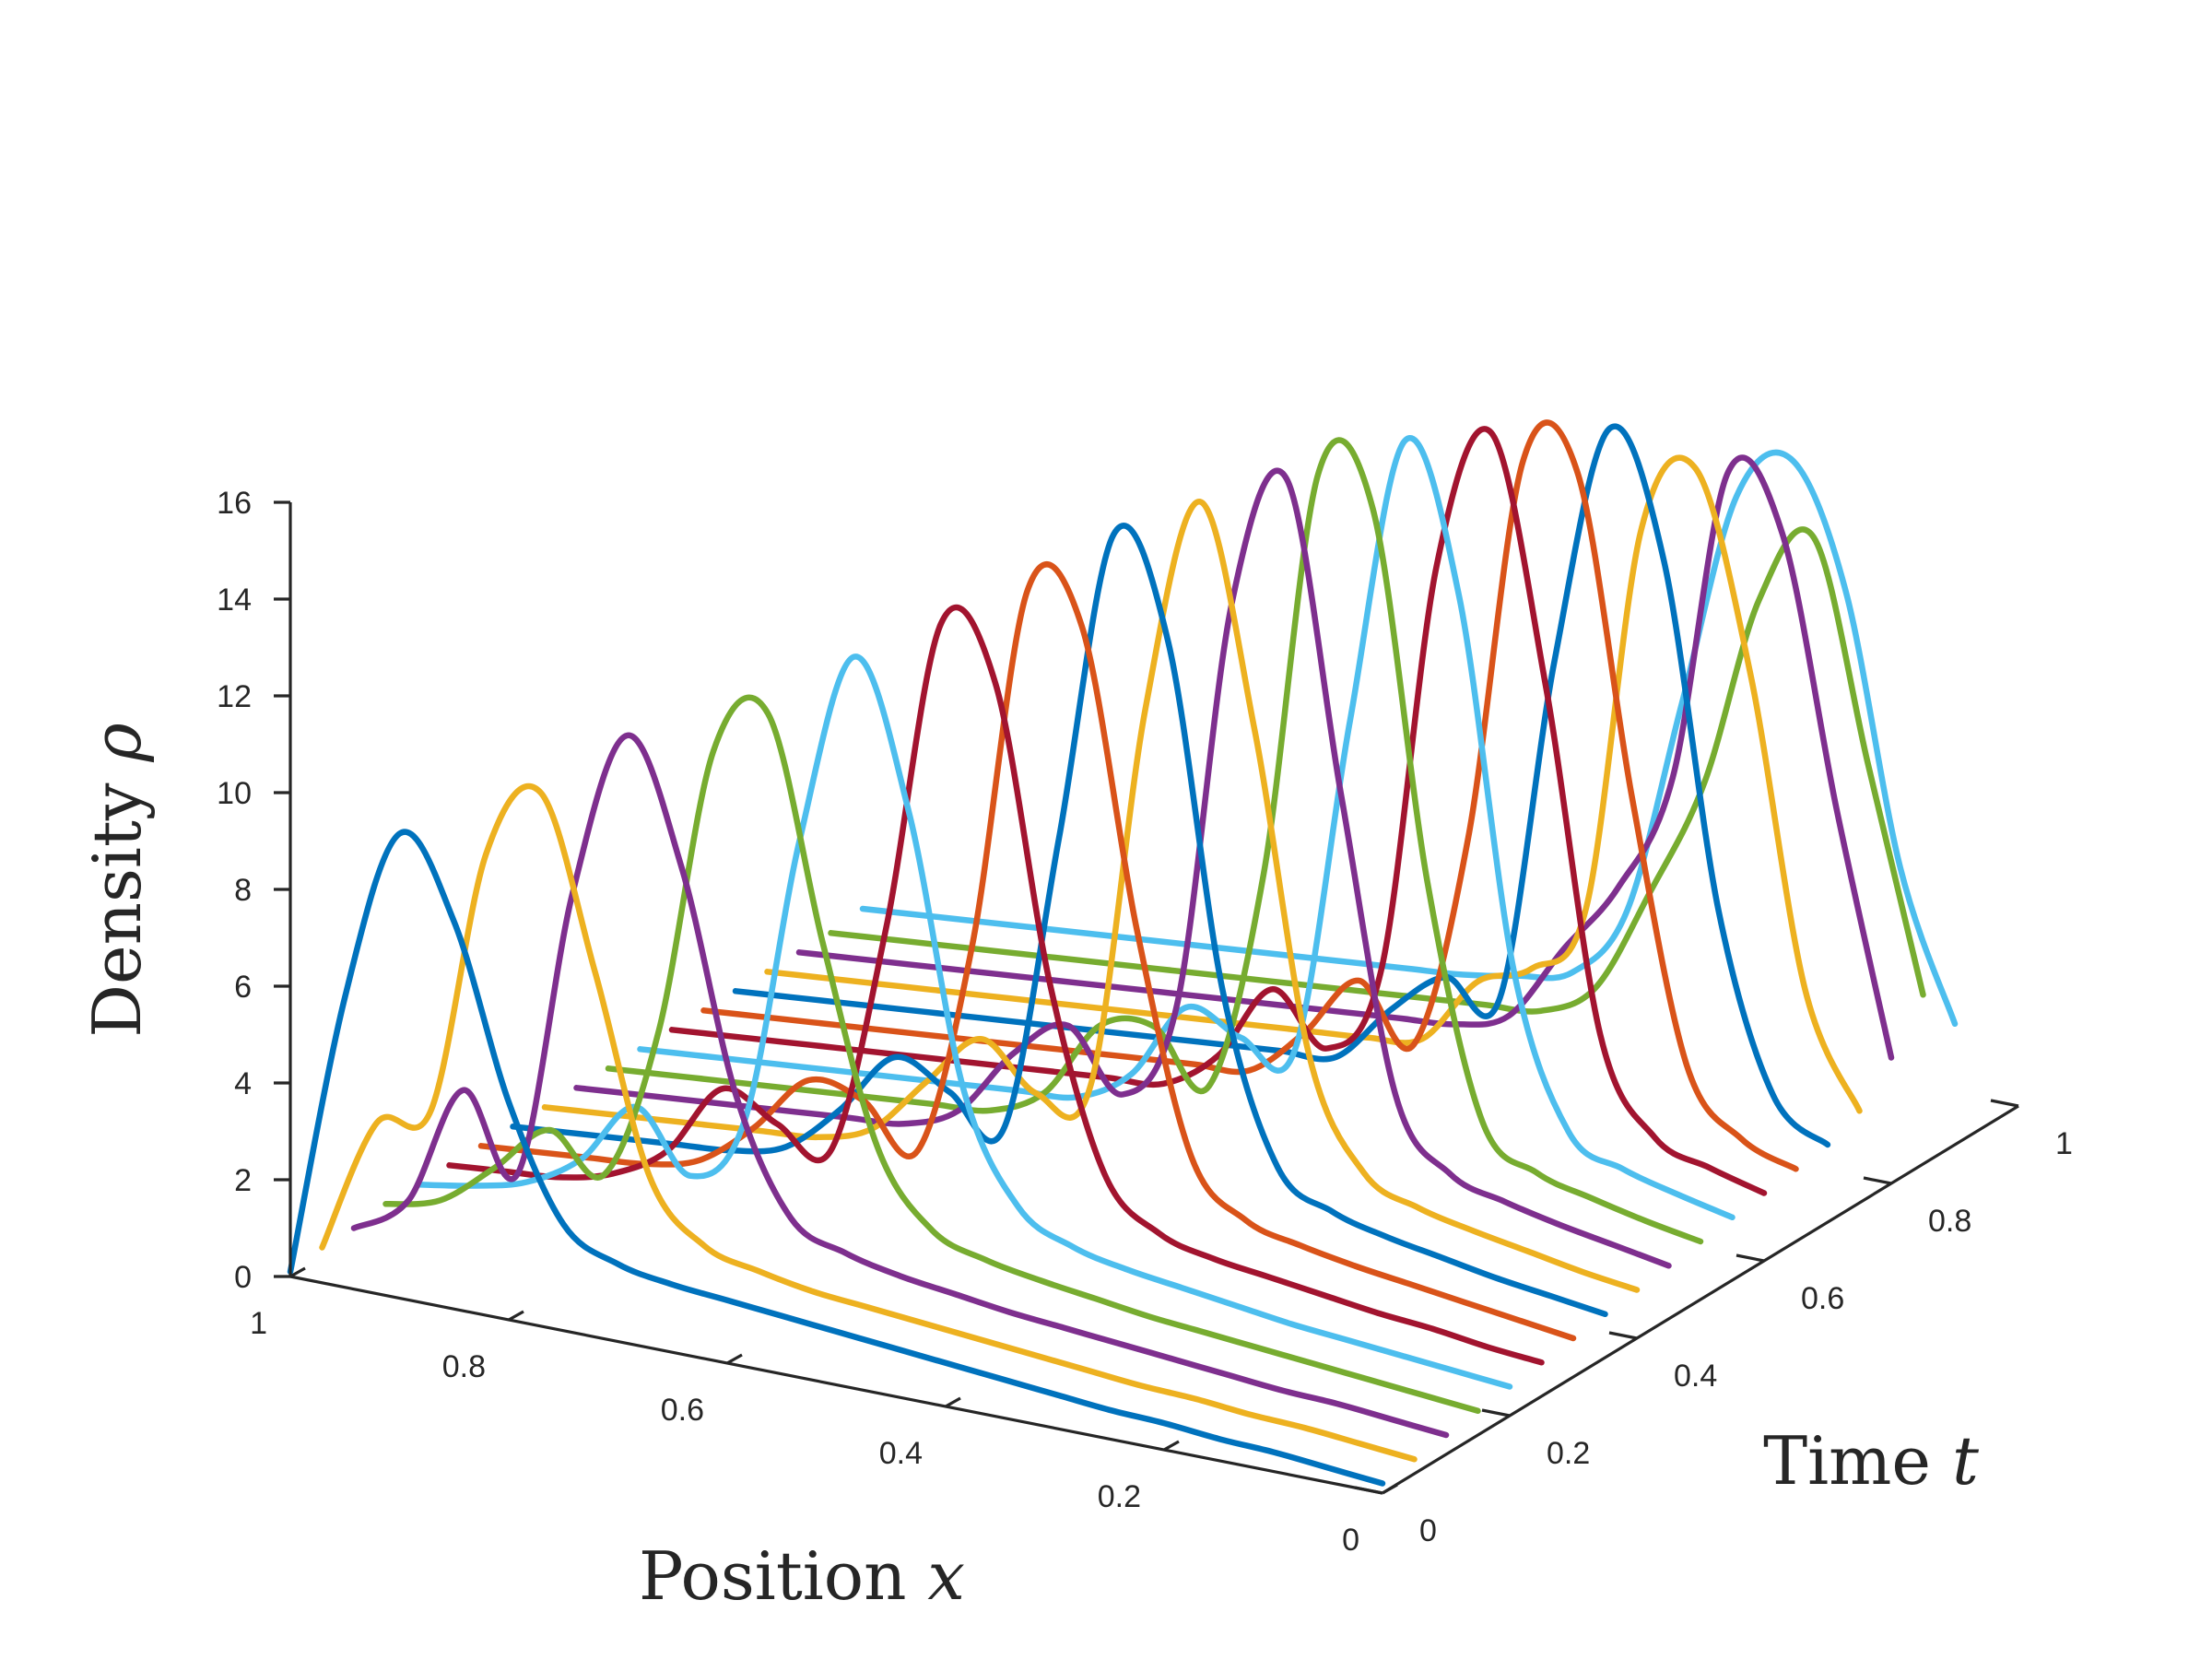  What do you see at coordinates (1871, 1461) in the screenshot?
I see `y-axis-title: Time t` at bounding box center [1871, 1461].